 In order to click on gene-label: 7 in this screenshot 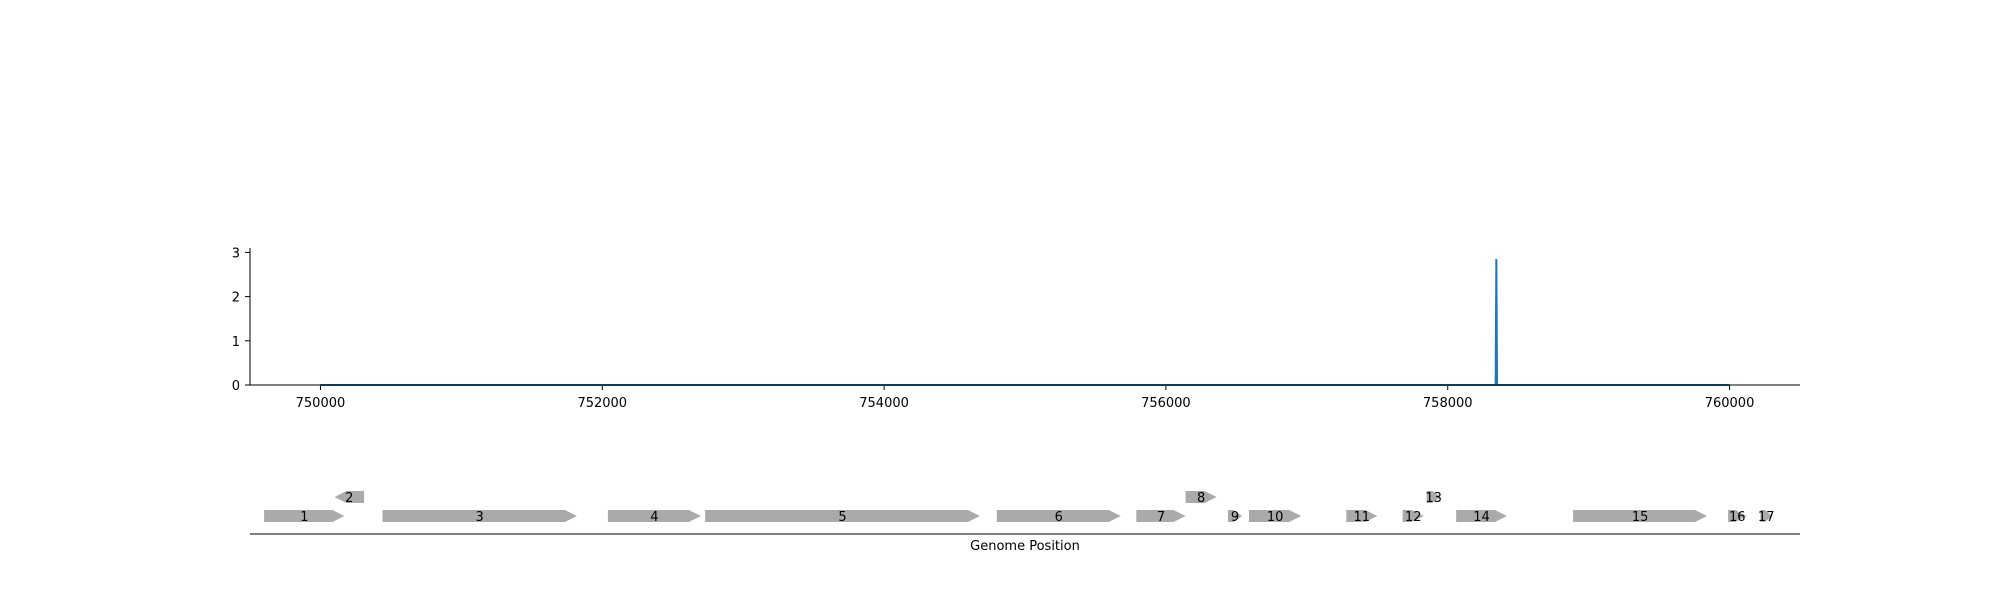, I will do `click(1161, 517)`.